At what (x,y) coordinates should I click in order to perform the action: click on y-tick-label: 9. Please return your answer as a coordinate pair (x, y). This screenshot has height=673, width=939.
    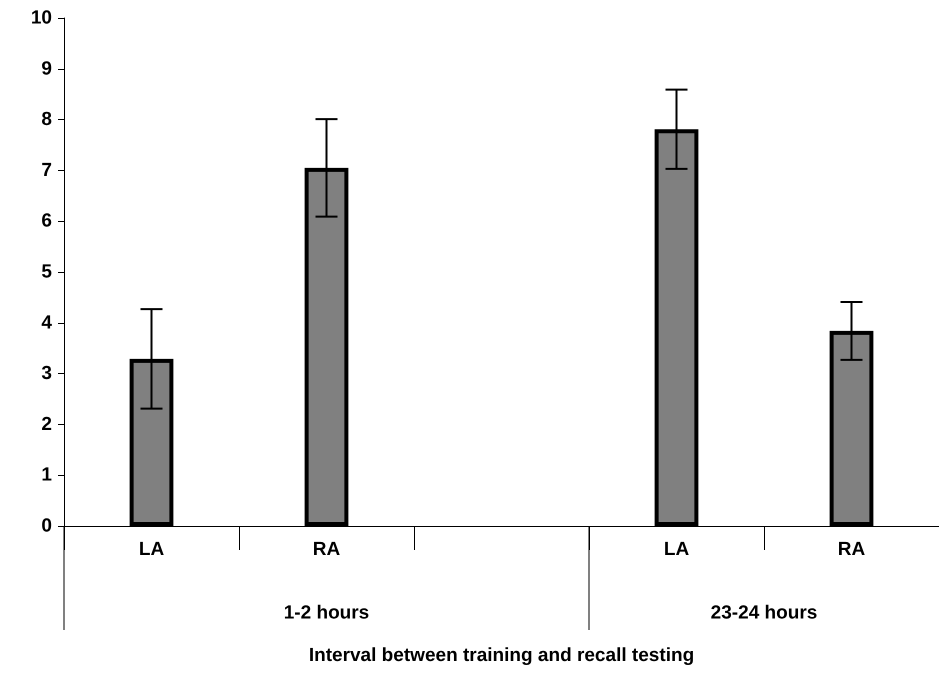
    Looking at the image, I should click on (46, 69).